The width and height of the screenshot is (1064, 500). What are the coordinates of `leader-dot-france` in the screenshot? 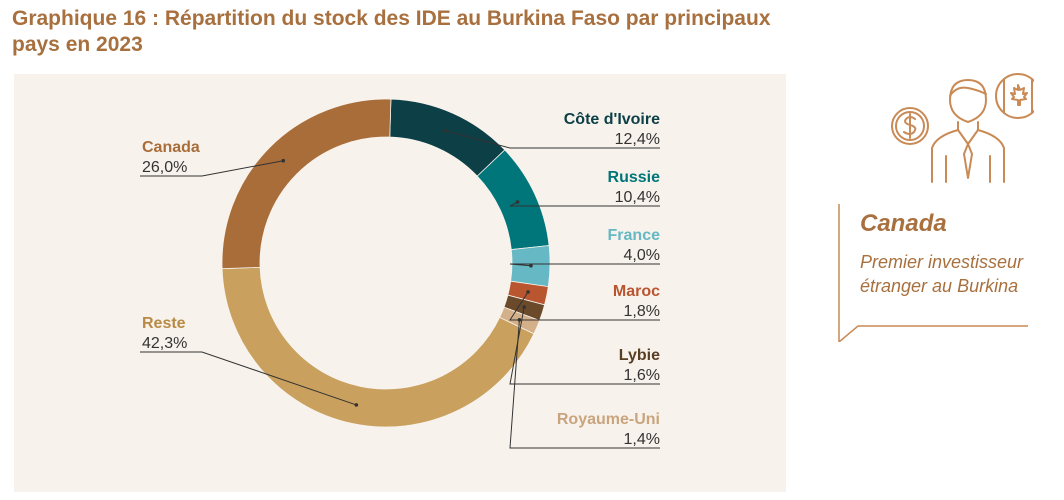 It's located at (531, 265).